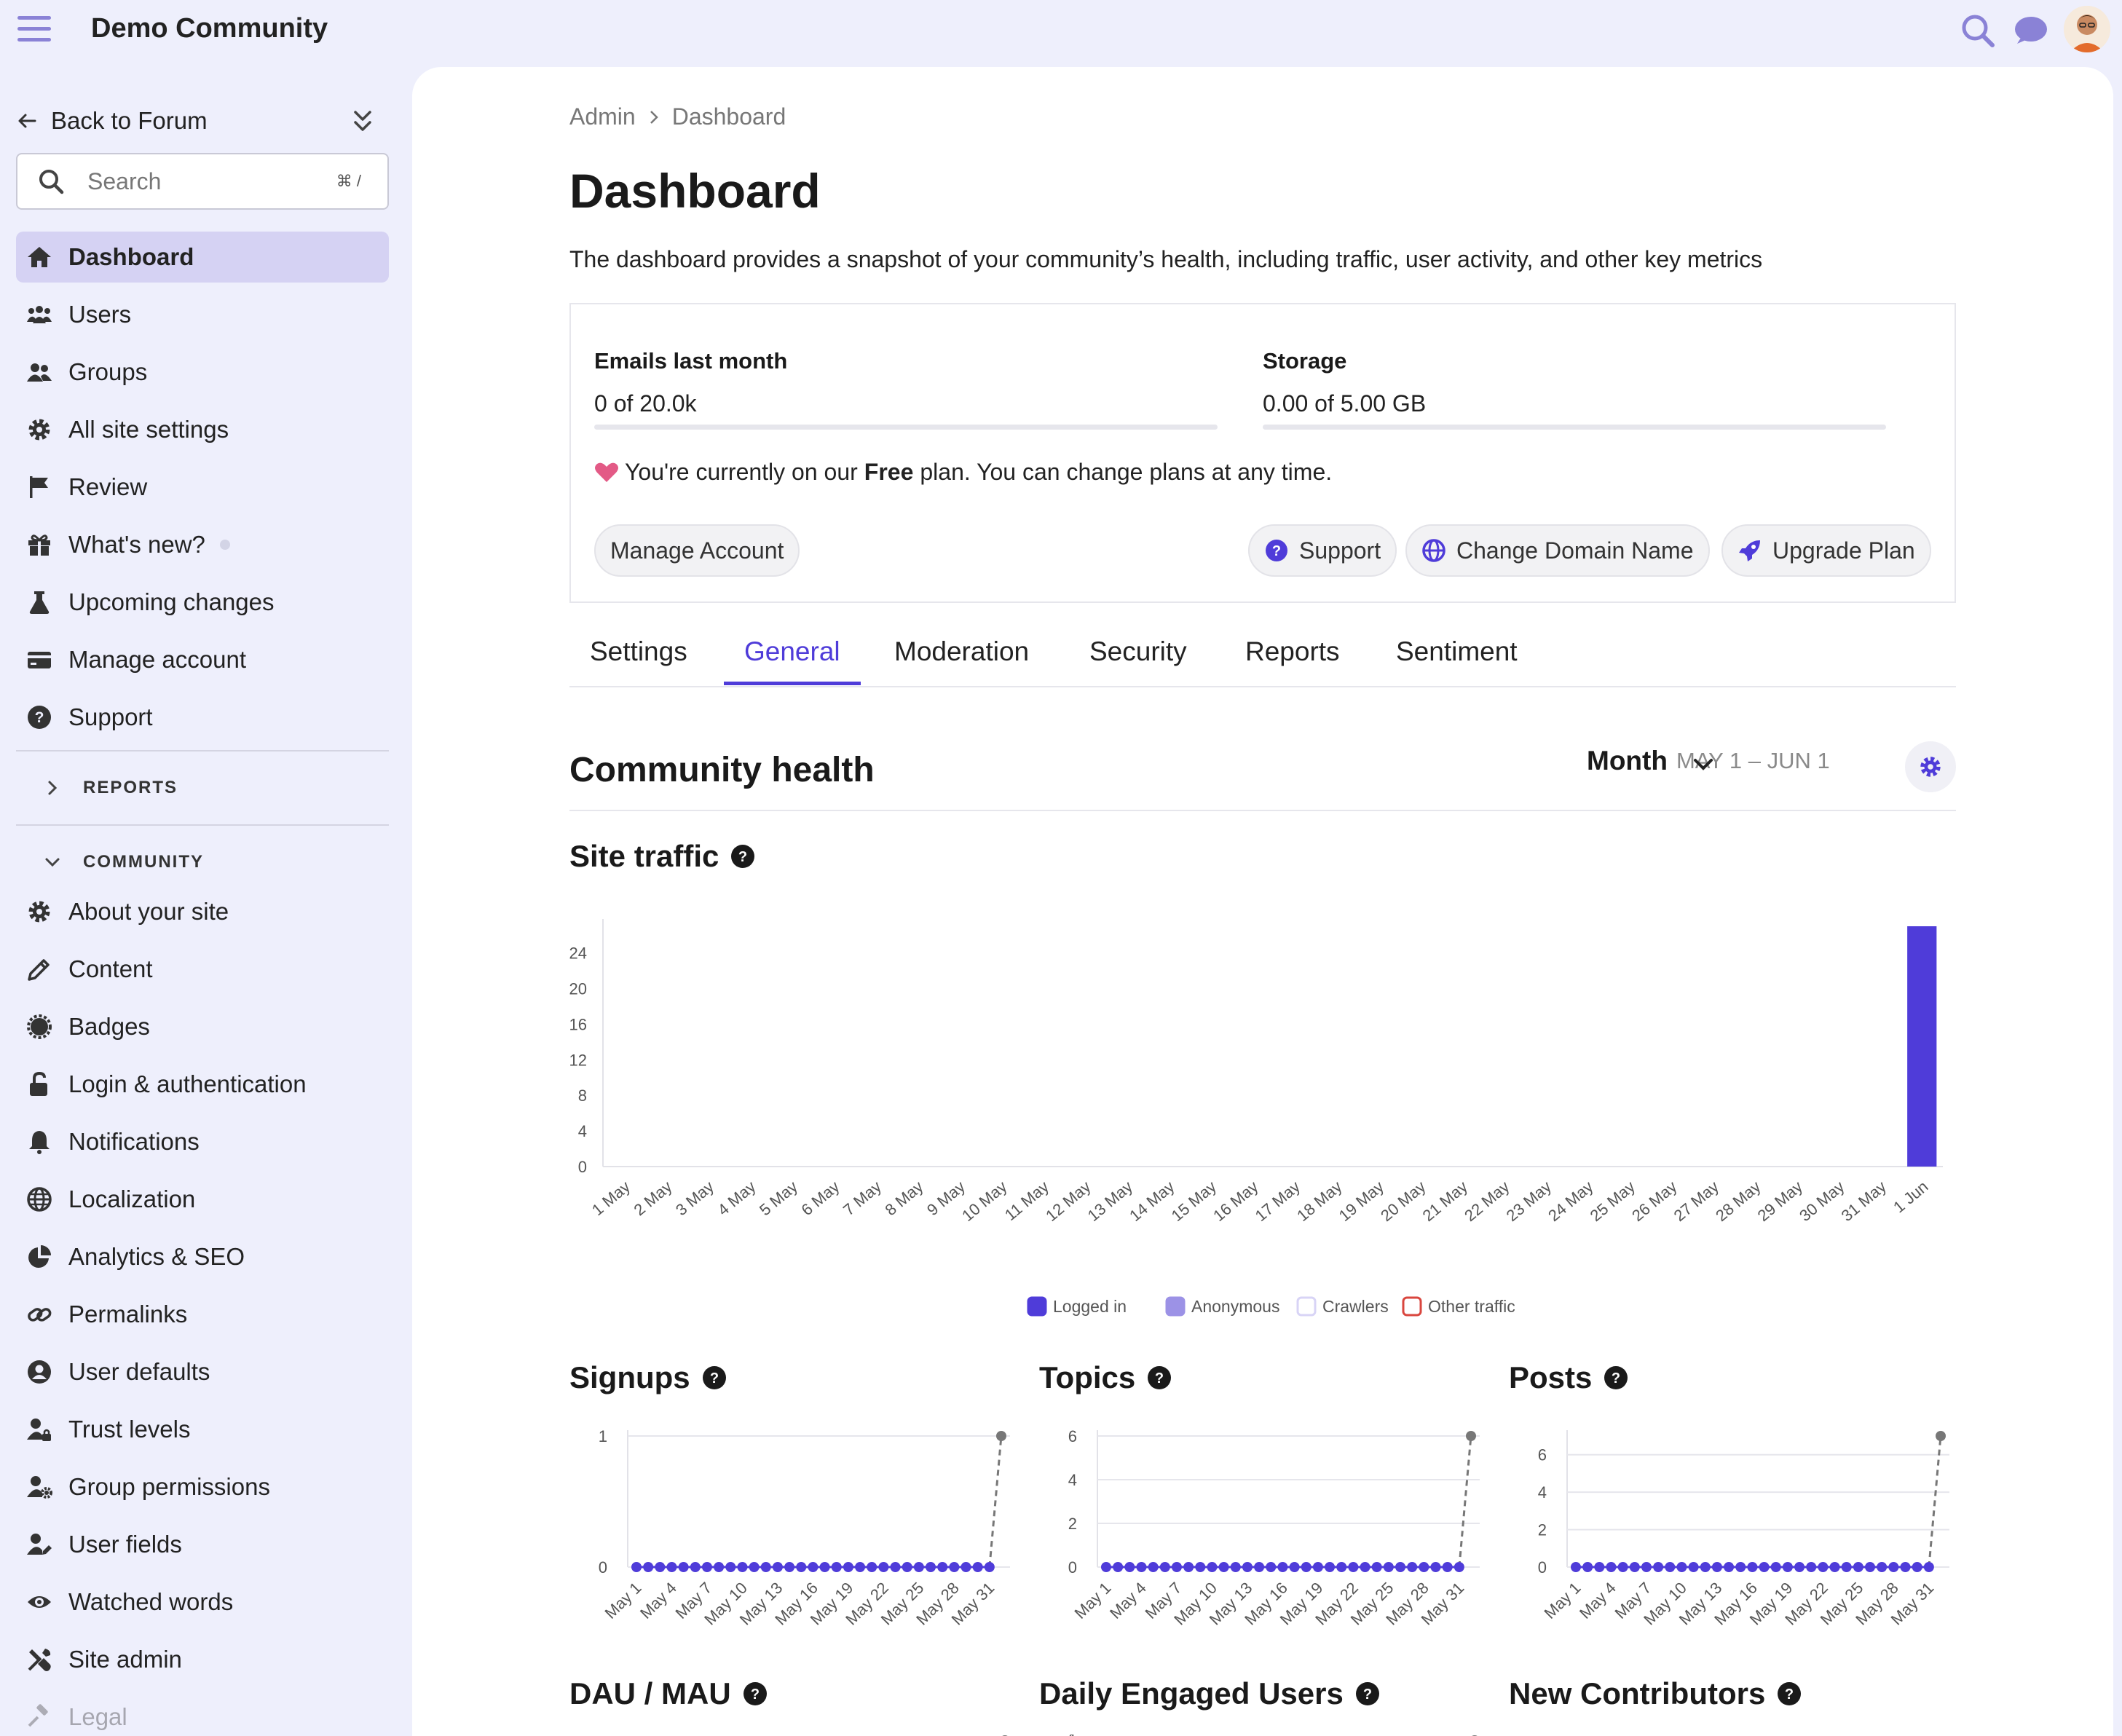  I want to click on change-domain-button: Change Domain Name, so click(1557, 550).